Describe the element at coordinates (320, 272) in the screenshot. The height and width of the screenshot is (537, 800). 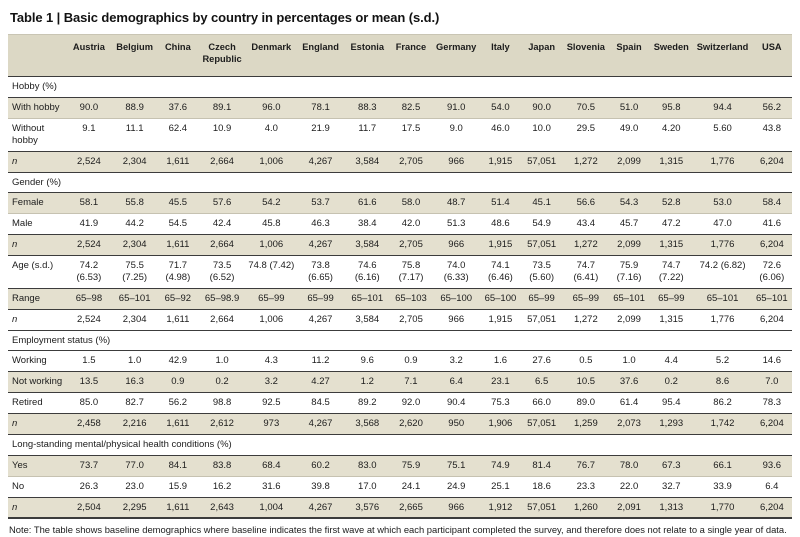
I see `data-cell: 73.8 (6.65)` at that location.